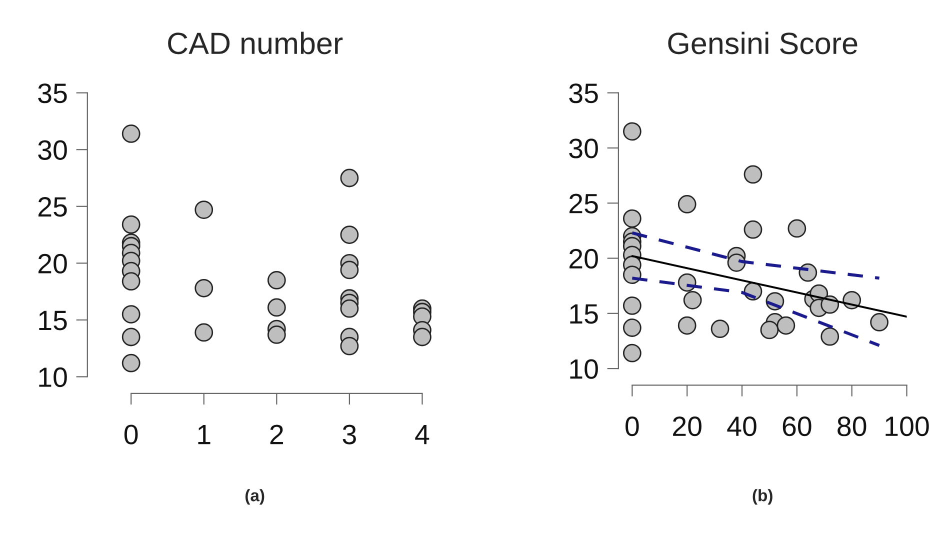 Image resolution: width=930 pixels, height=546 pixels. Describe the element at coordinates (762, 497) in the screenshot. I see `text: (b)` at that location.